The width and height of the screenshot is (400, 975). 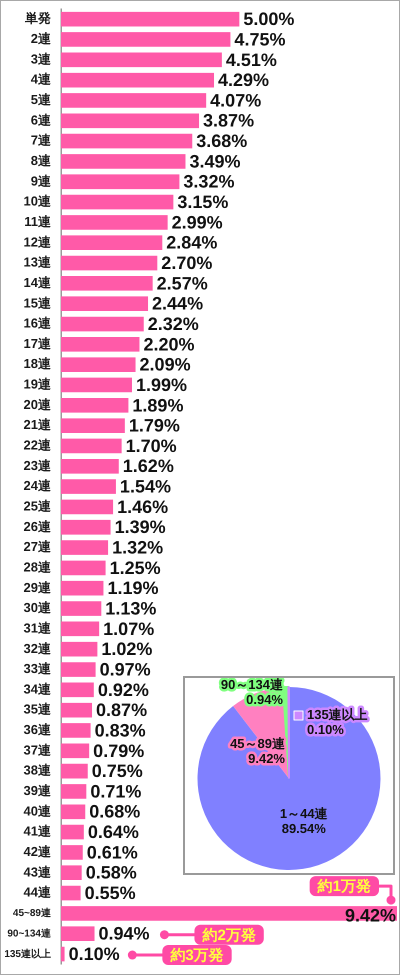 What do you see at coordinates (110, 893) in the screenshot?
I see `data-label: 0.55%` at bounding box center [110, 893].